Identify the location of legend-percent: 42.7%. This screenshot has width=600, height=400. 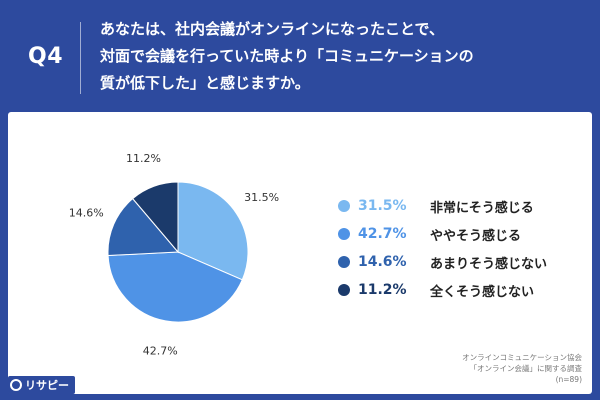
(382, 234).